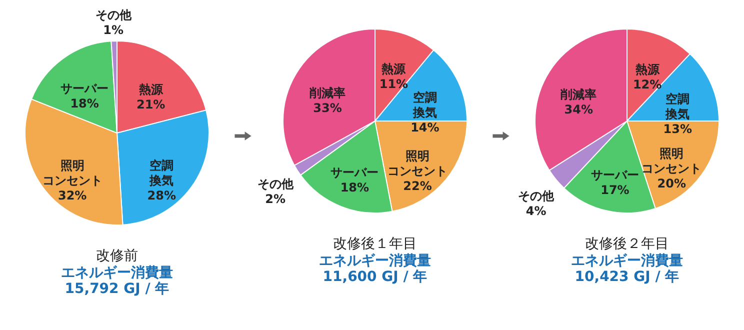 Image resolution: width=744 pixels, height=330 pixels. Describe the element at coordinates (671, 183) in the screenshot. I see `data-label: 20%` at that location.